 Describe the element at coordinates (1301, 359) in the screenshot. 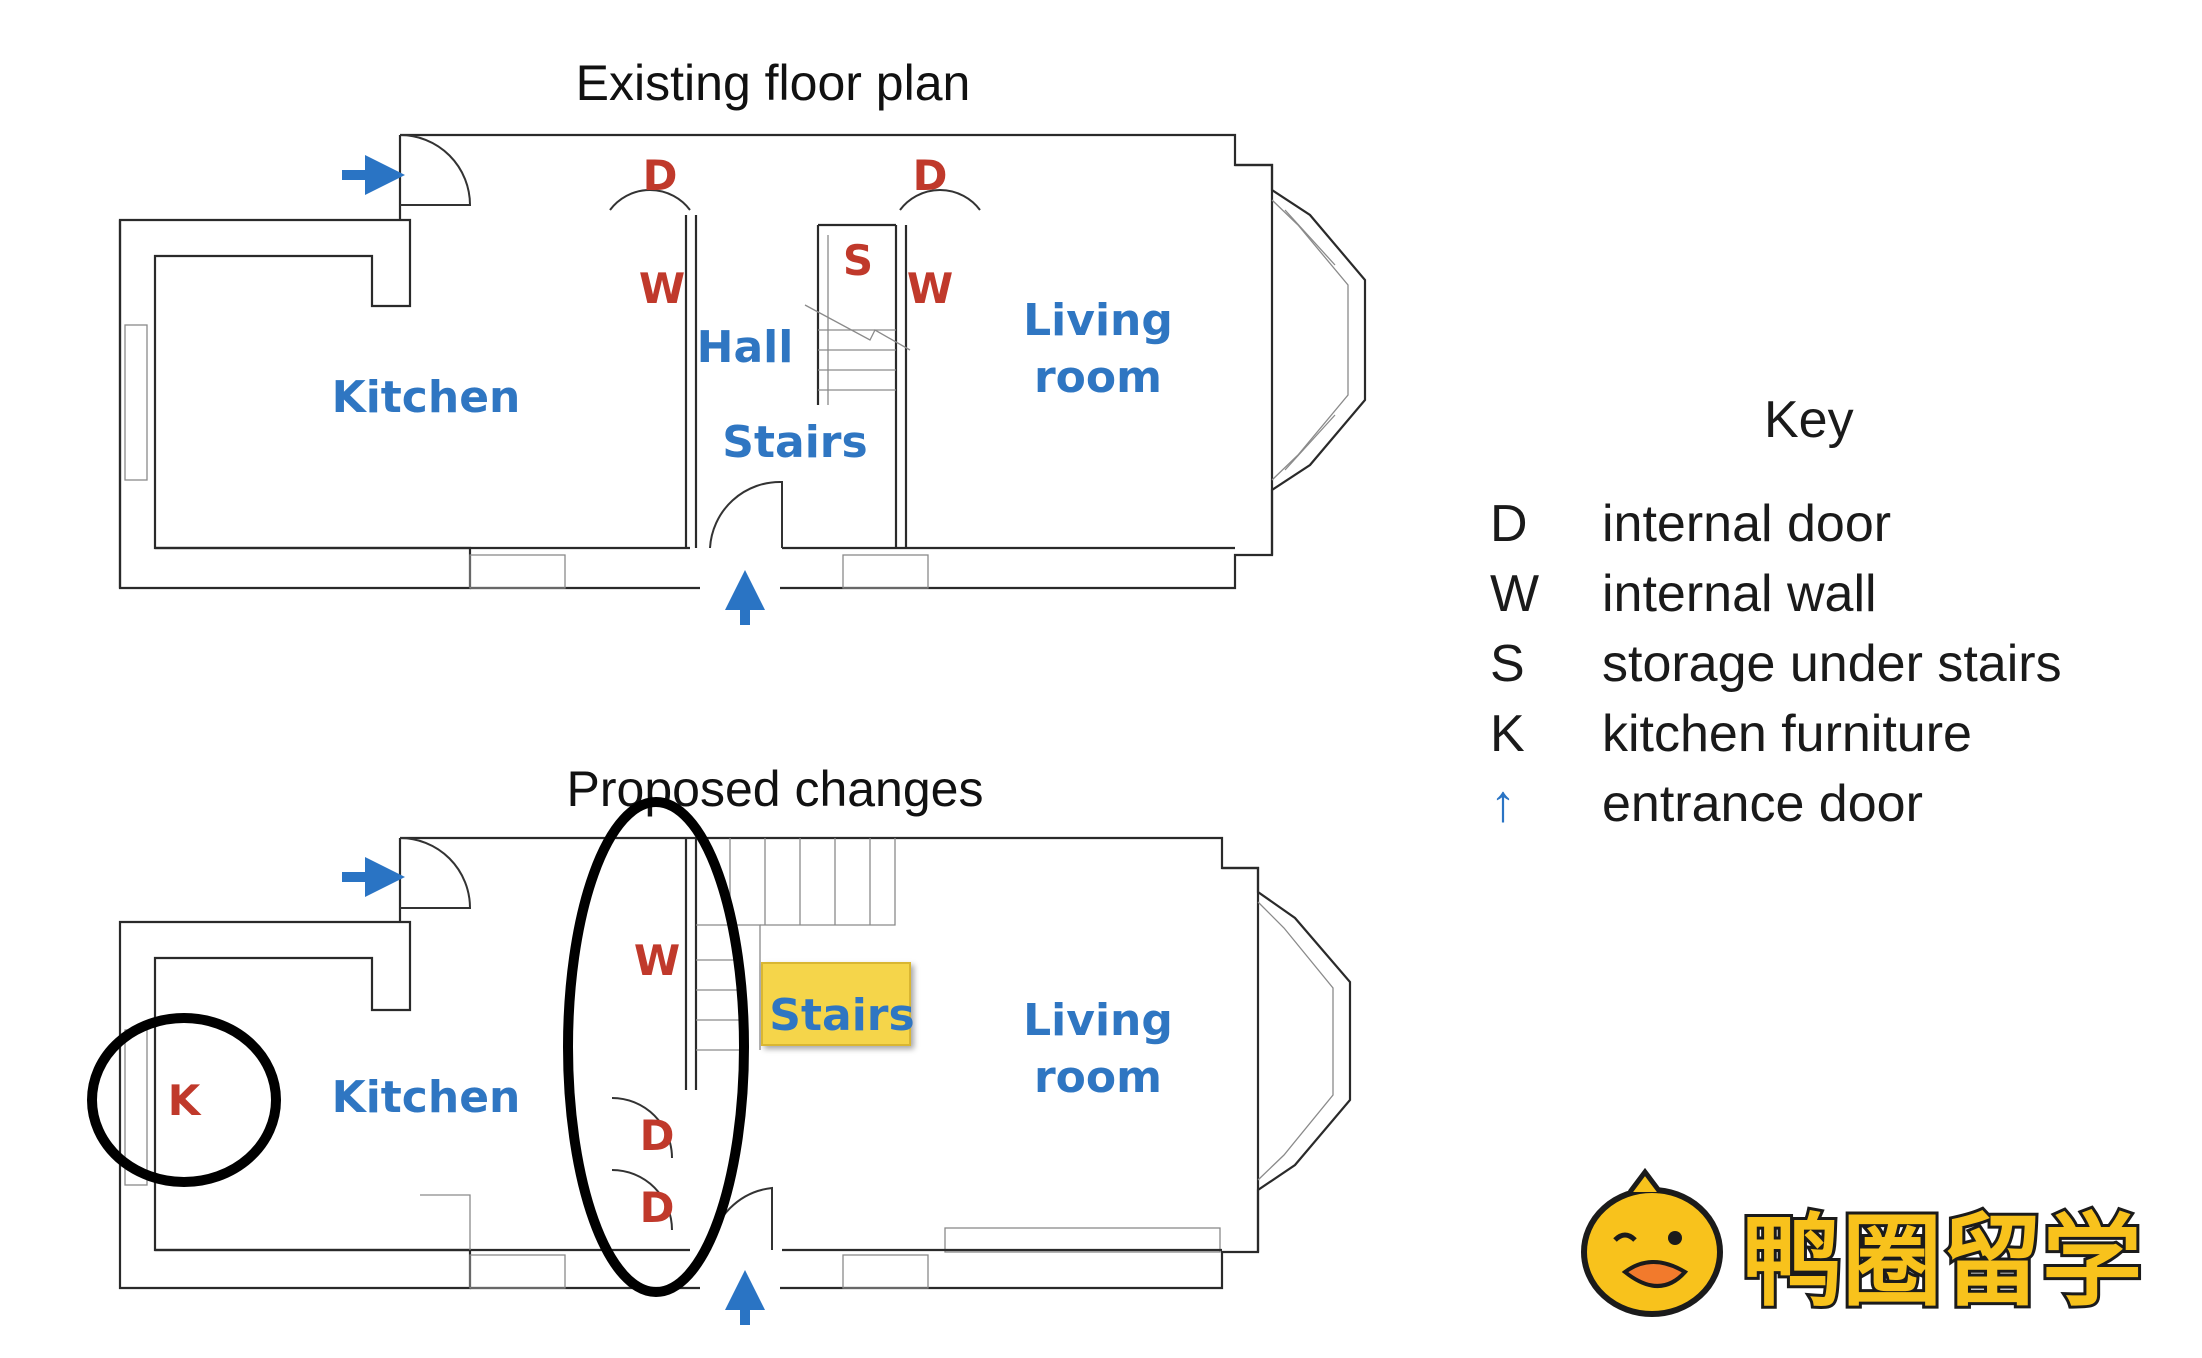

I see `existing-bay-window` at that location.